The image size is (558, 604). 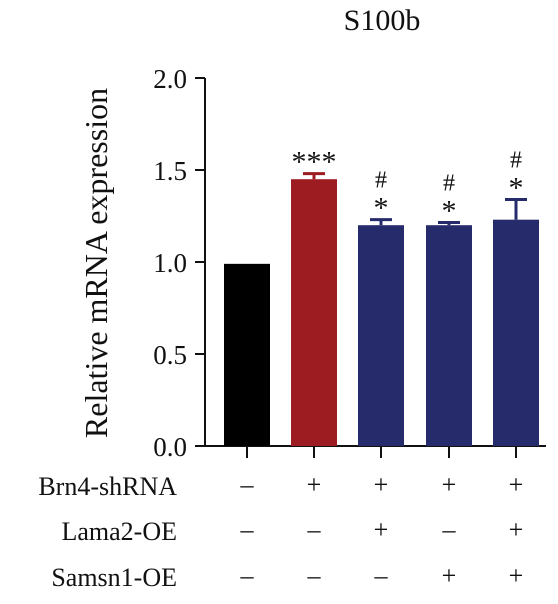 I want to click on y-tick-label: 0.5, so click(x=170, y=355).